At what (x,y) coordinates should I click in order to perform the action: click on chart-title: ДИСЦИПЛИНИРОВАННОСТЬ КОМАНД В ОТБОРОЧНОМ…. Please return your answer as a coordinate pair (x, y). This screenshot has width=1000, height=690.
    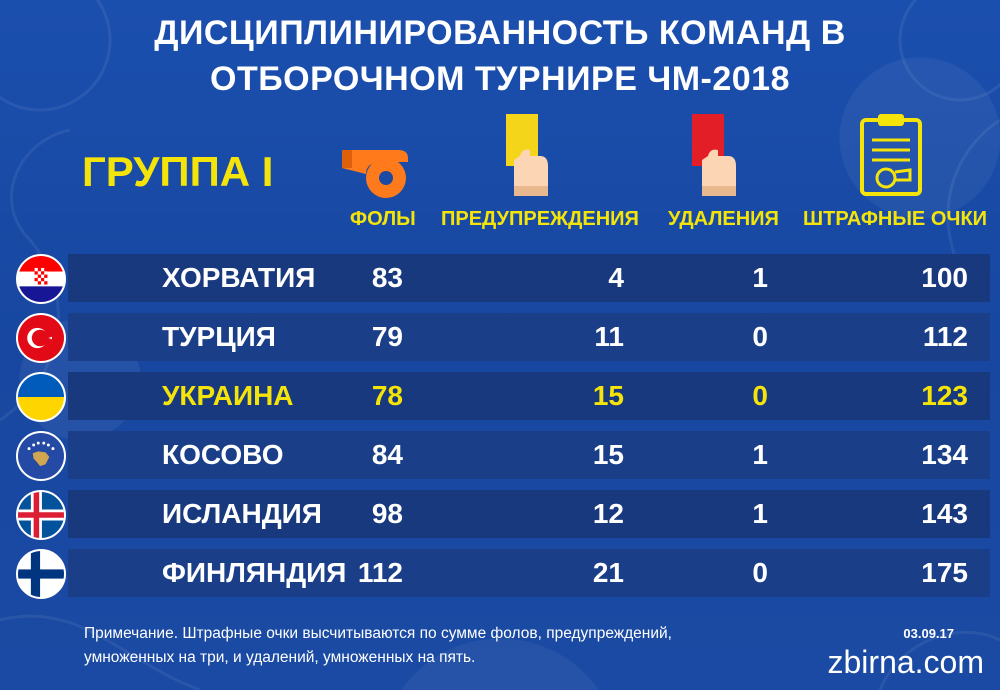
    Looking at the image, I should click on (500, 56).